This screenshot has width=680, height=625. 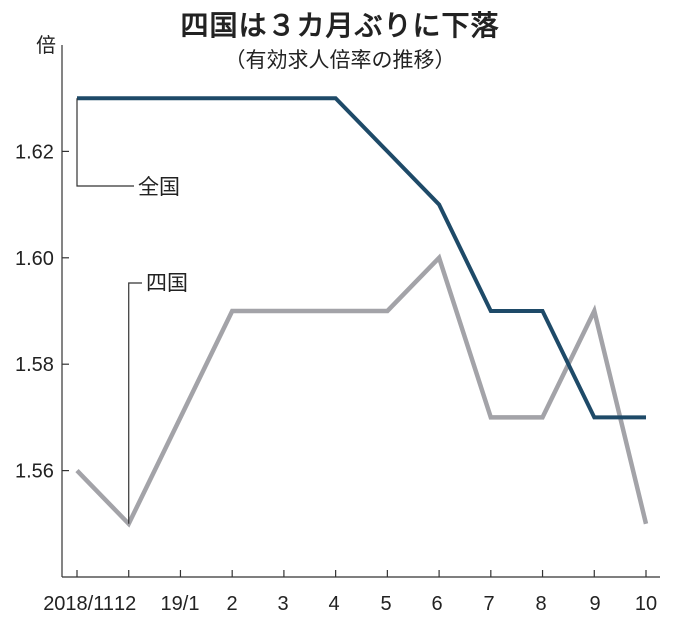 What do you see at coordinates (282, 604) in the screenshot?
I see `x-tick-label: 3` at bounding box center [282, 604].